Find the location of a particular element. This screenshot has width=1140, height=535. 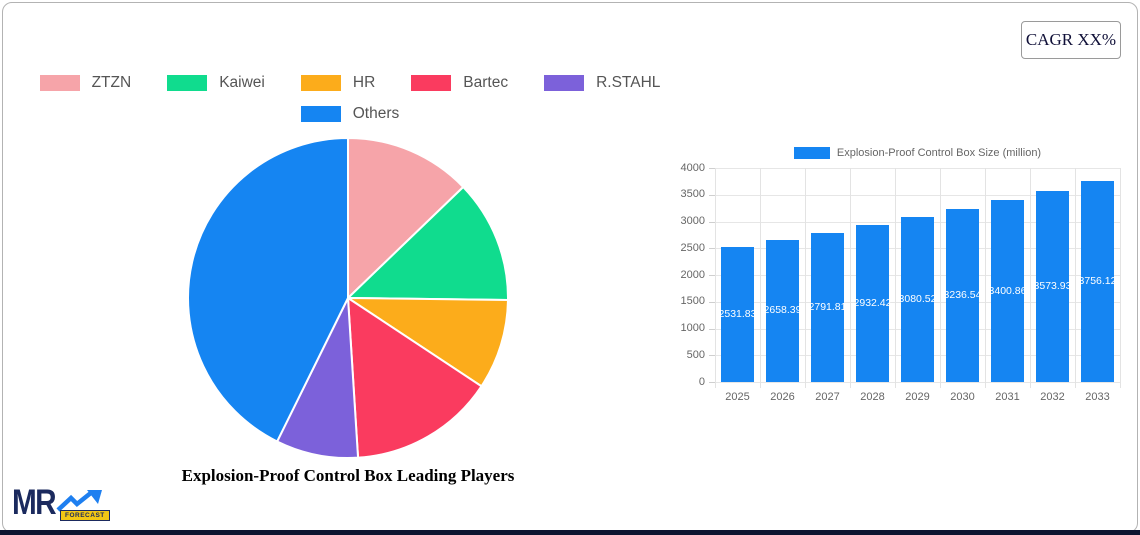

pie-legend: ZTZN Kaiwei HR Bartec R.STAHL Others is located at coordinates (350, 98).